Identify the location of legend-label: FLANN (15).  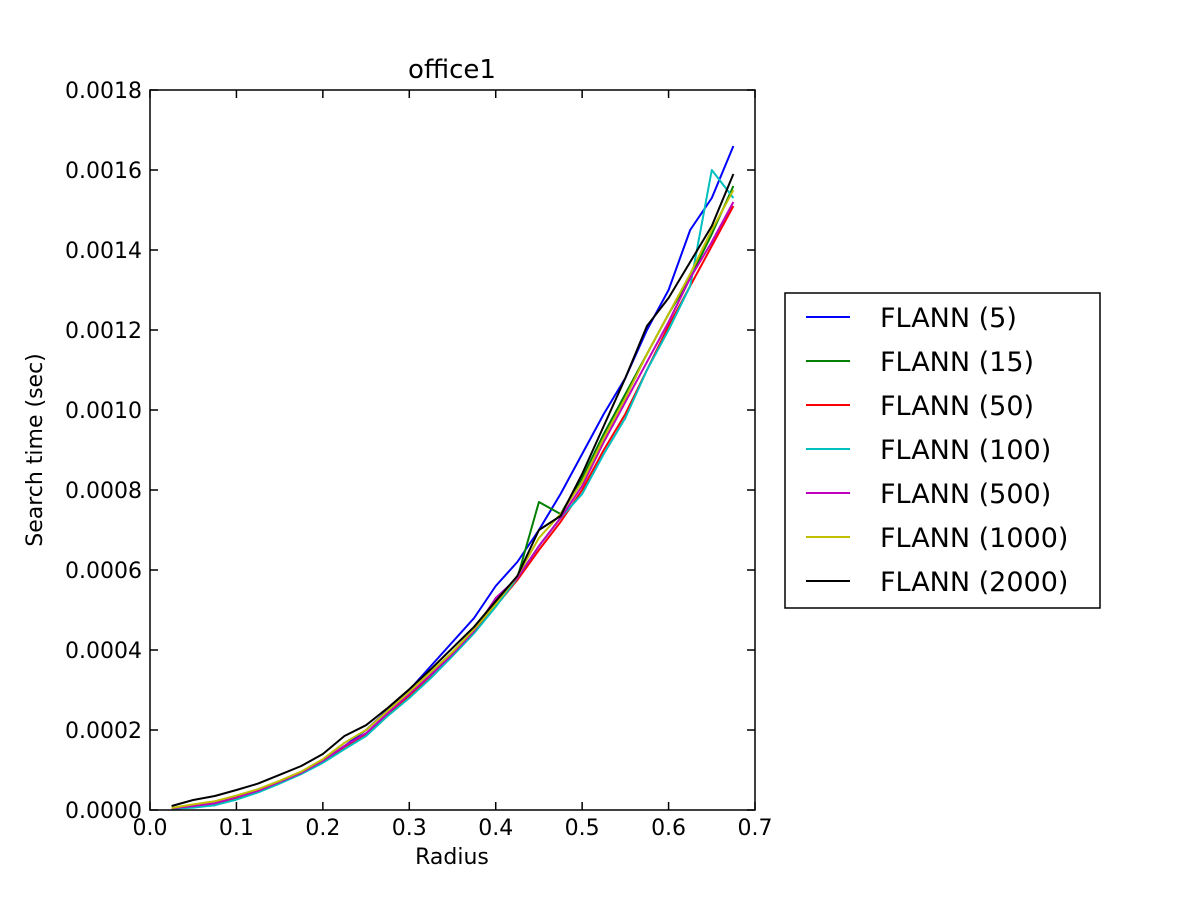
(957, 362).